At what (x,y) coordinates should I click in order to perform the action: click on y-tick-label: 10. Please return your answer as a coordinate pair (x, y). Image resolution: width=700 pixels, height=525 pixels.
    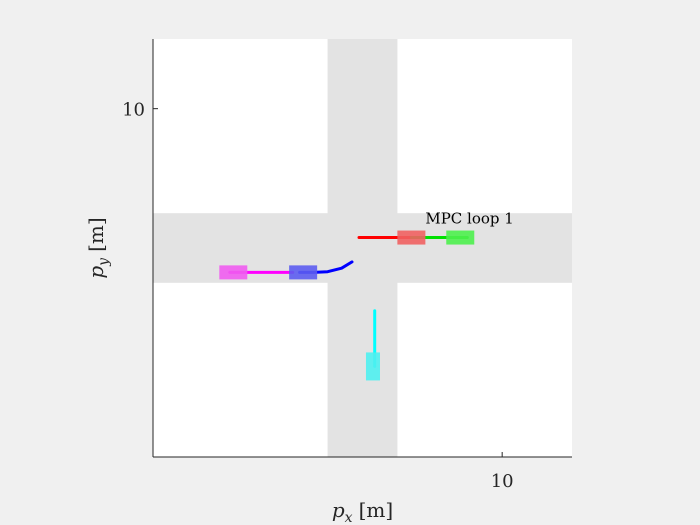
    Looking at the image, I should click on (133, 110).